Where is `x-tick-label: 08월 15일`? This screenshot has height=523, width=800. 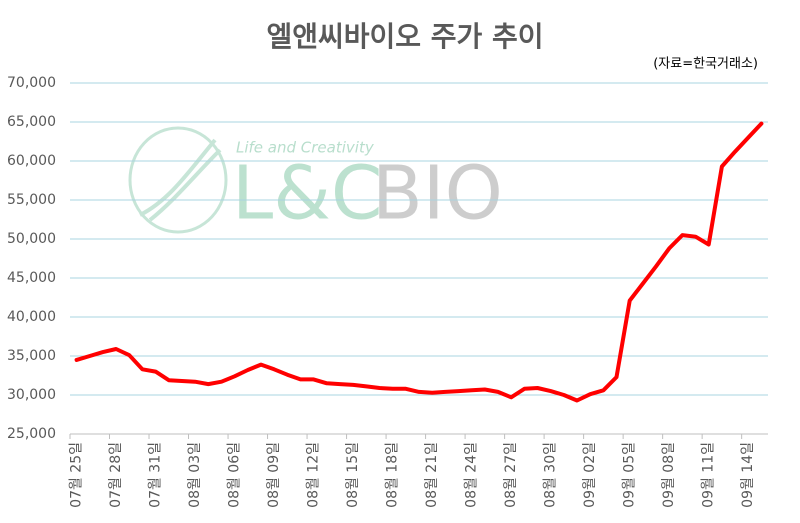 x-tick-label: 08월 15일 is located at coordinates (353, 475).